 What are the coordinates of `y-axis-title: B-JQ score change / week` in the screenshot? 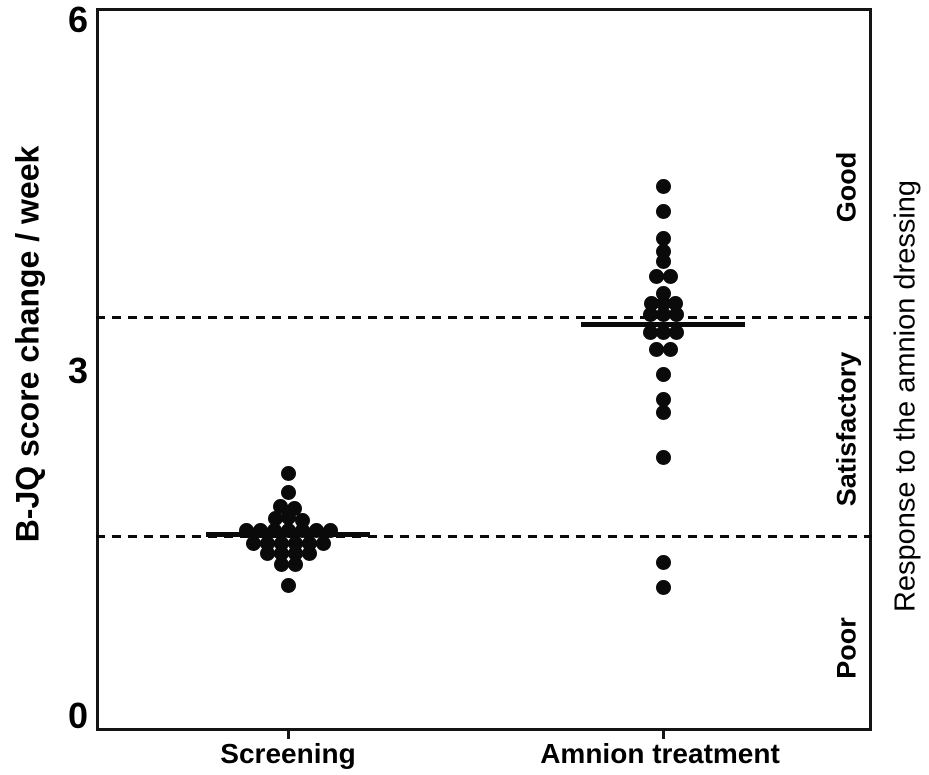 It's located at (27, 344).